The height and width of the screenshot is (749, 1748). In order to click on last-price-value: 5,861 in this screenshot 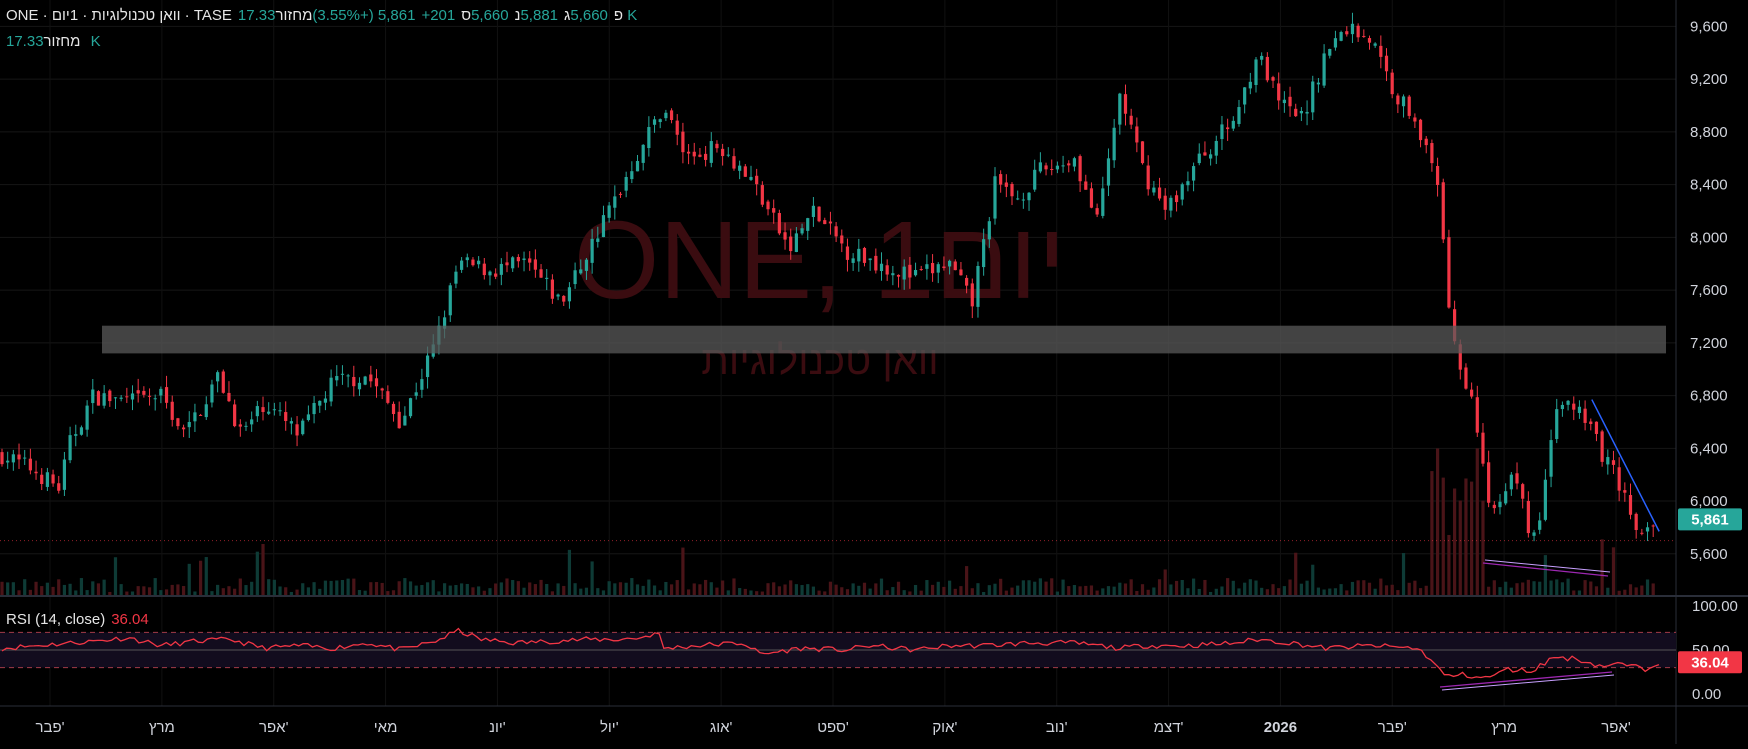, I will do `click(1710, 519)`.